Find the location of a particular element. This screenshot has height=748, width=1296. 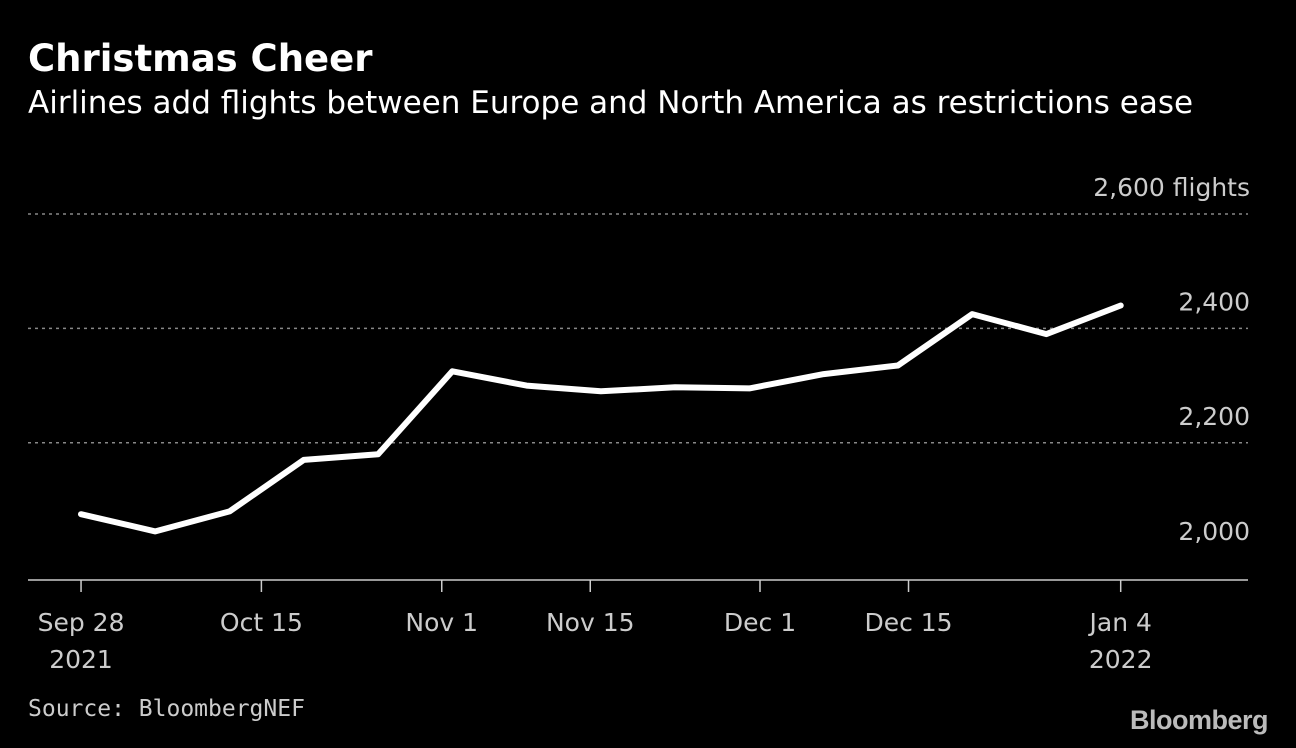

bloomberg-logo: Bloomberg is located at coordinates (1199, 720).